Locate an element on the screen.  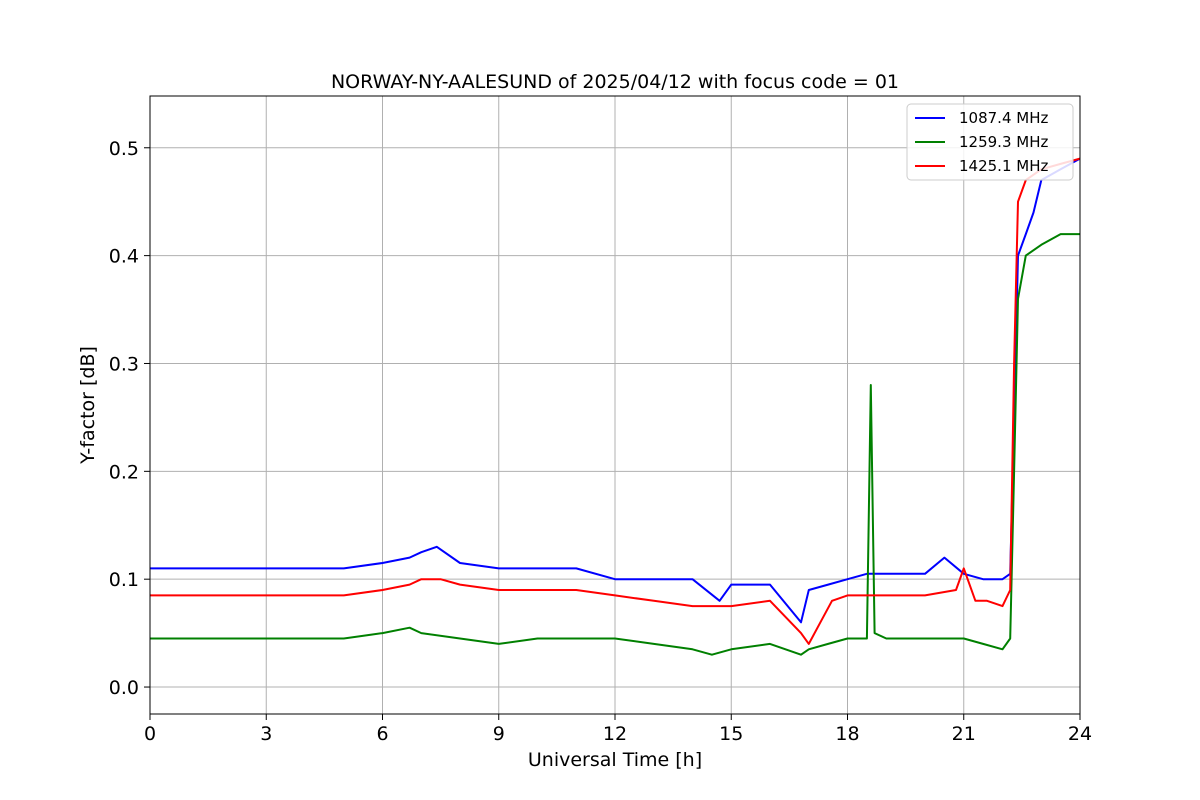
y-axis: 0.0 0.1 0.2 0.3 0.4 0.5 is located at coordinates (129, 418).